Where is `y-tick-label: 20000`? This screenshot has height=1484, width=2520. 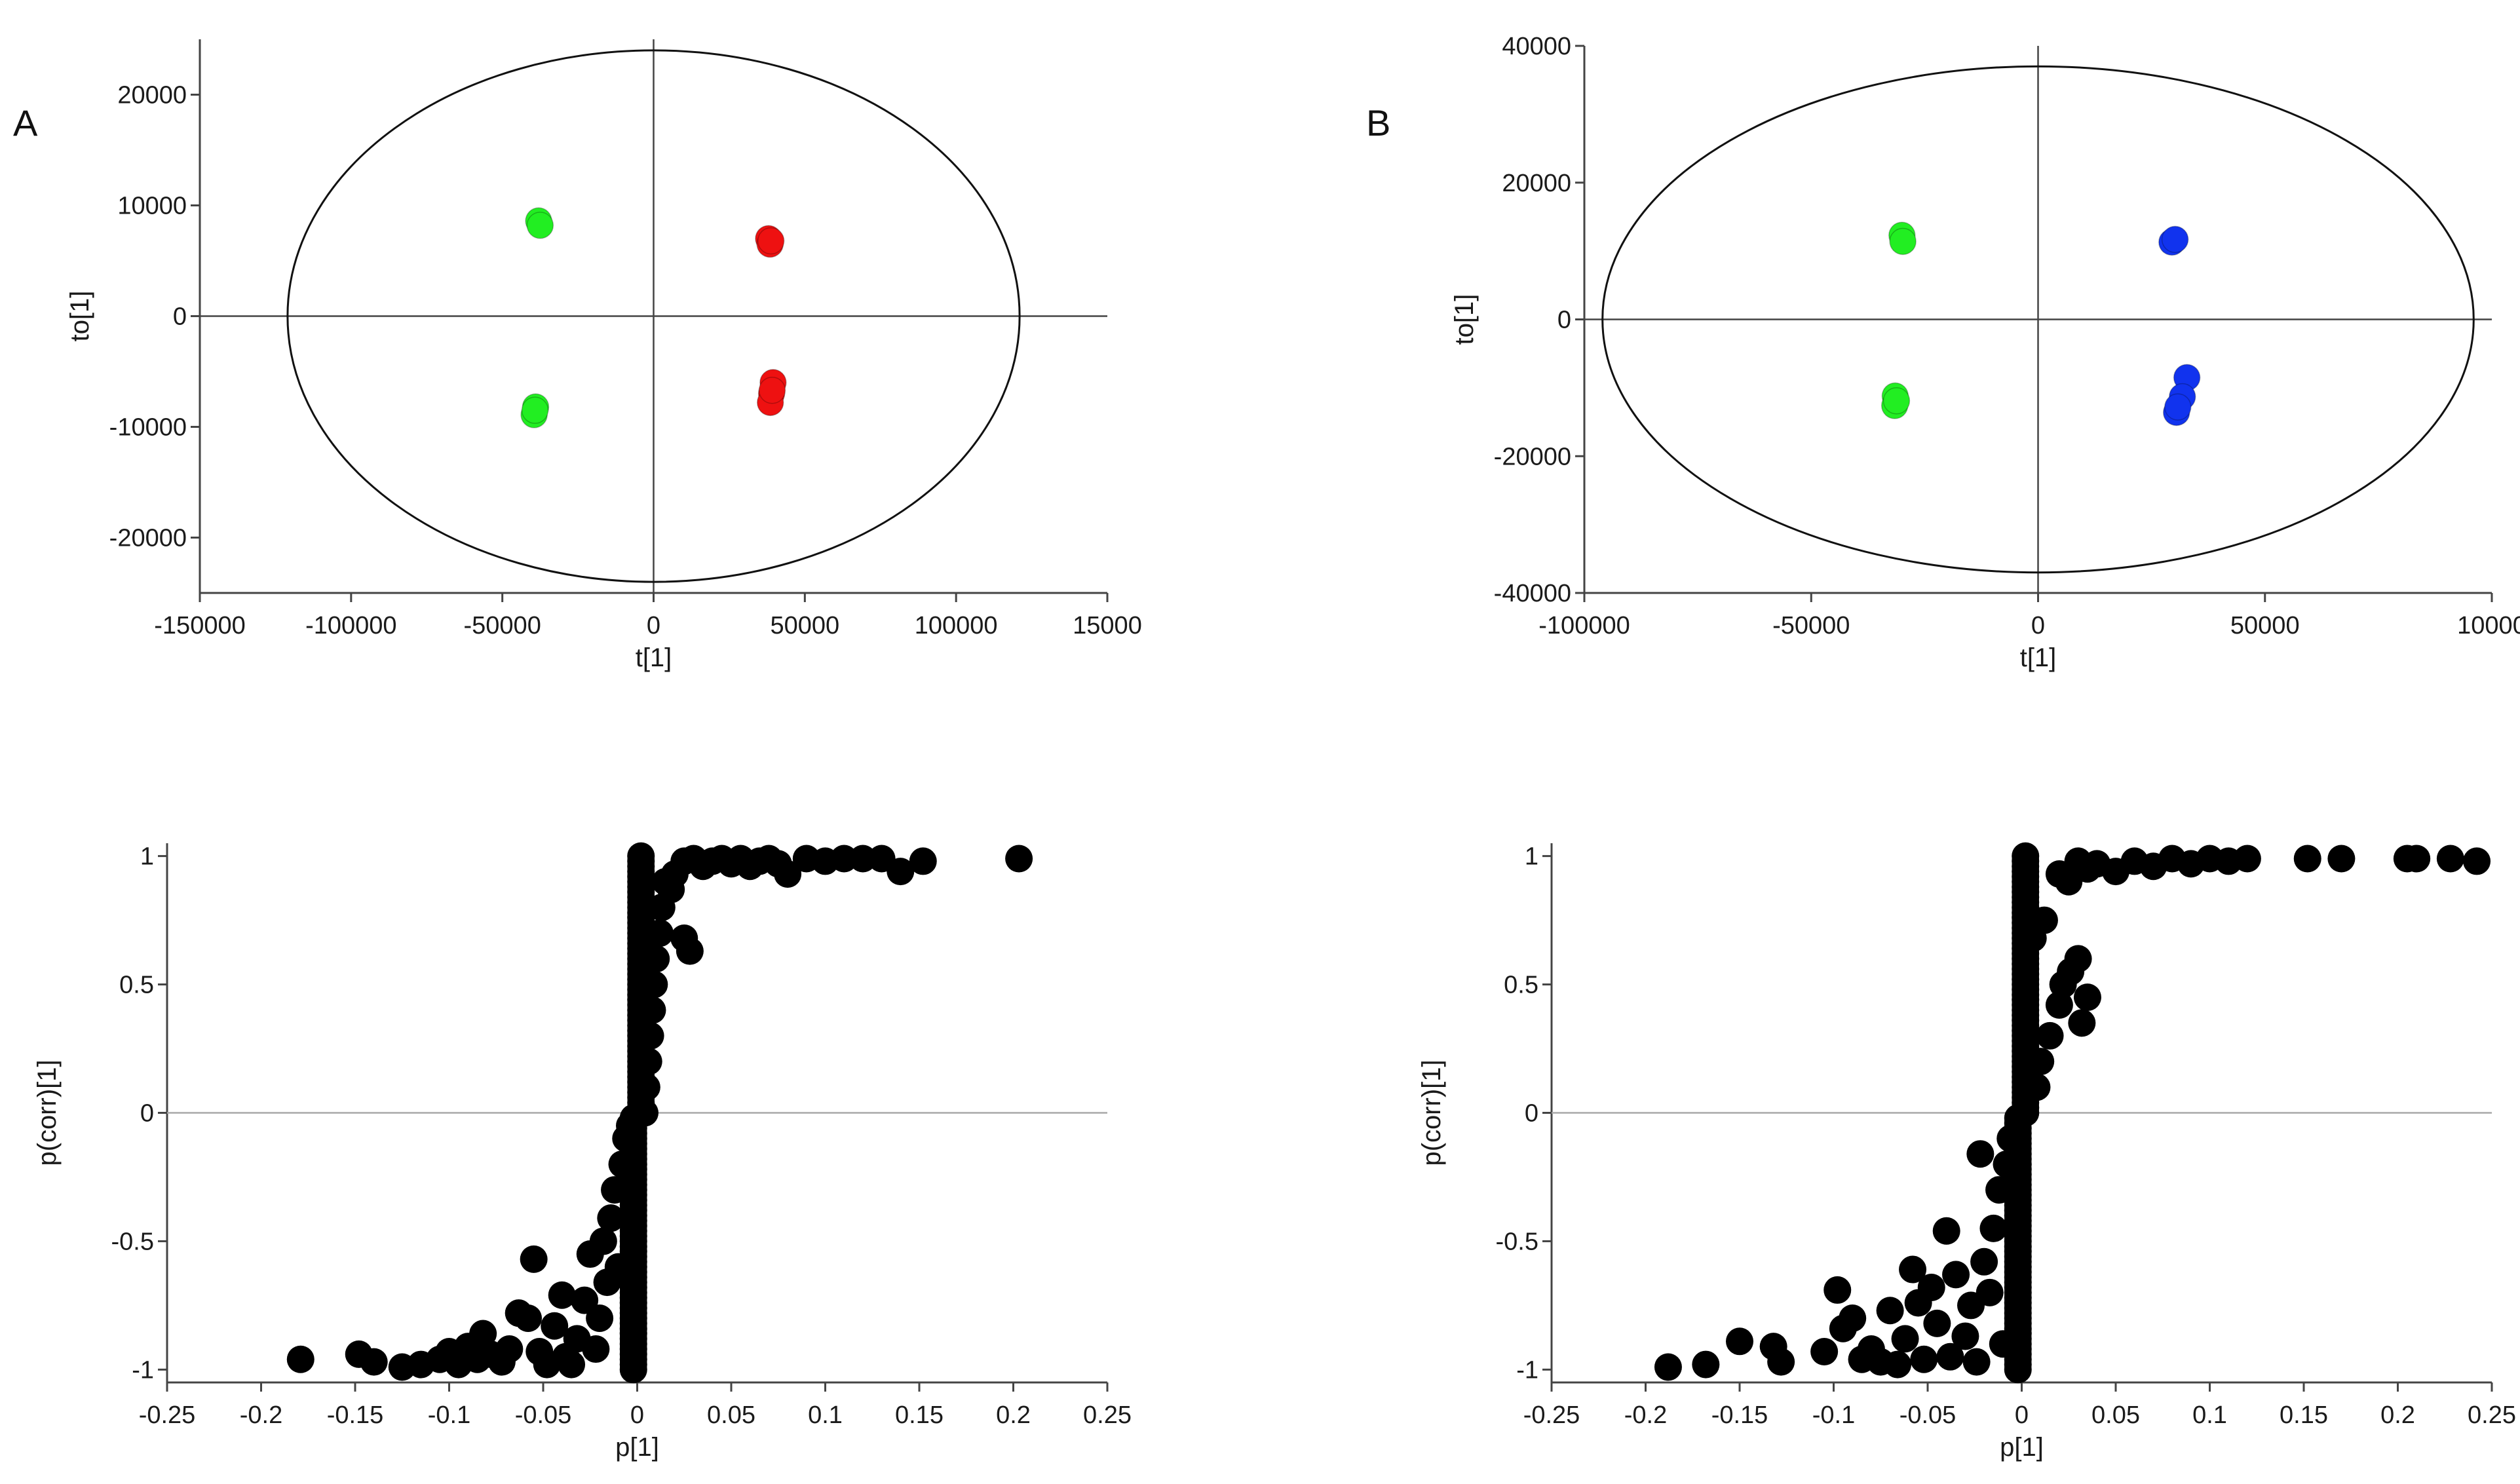
y-tick-label: 20000 is located at coordinates (152, 95).